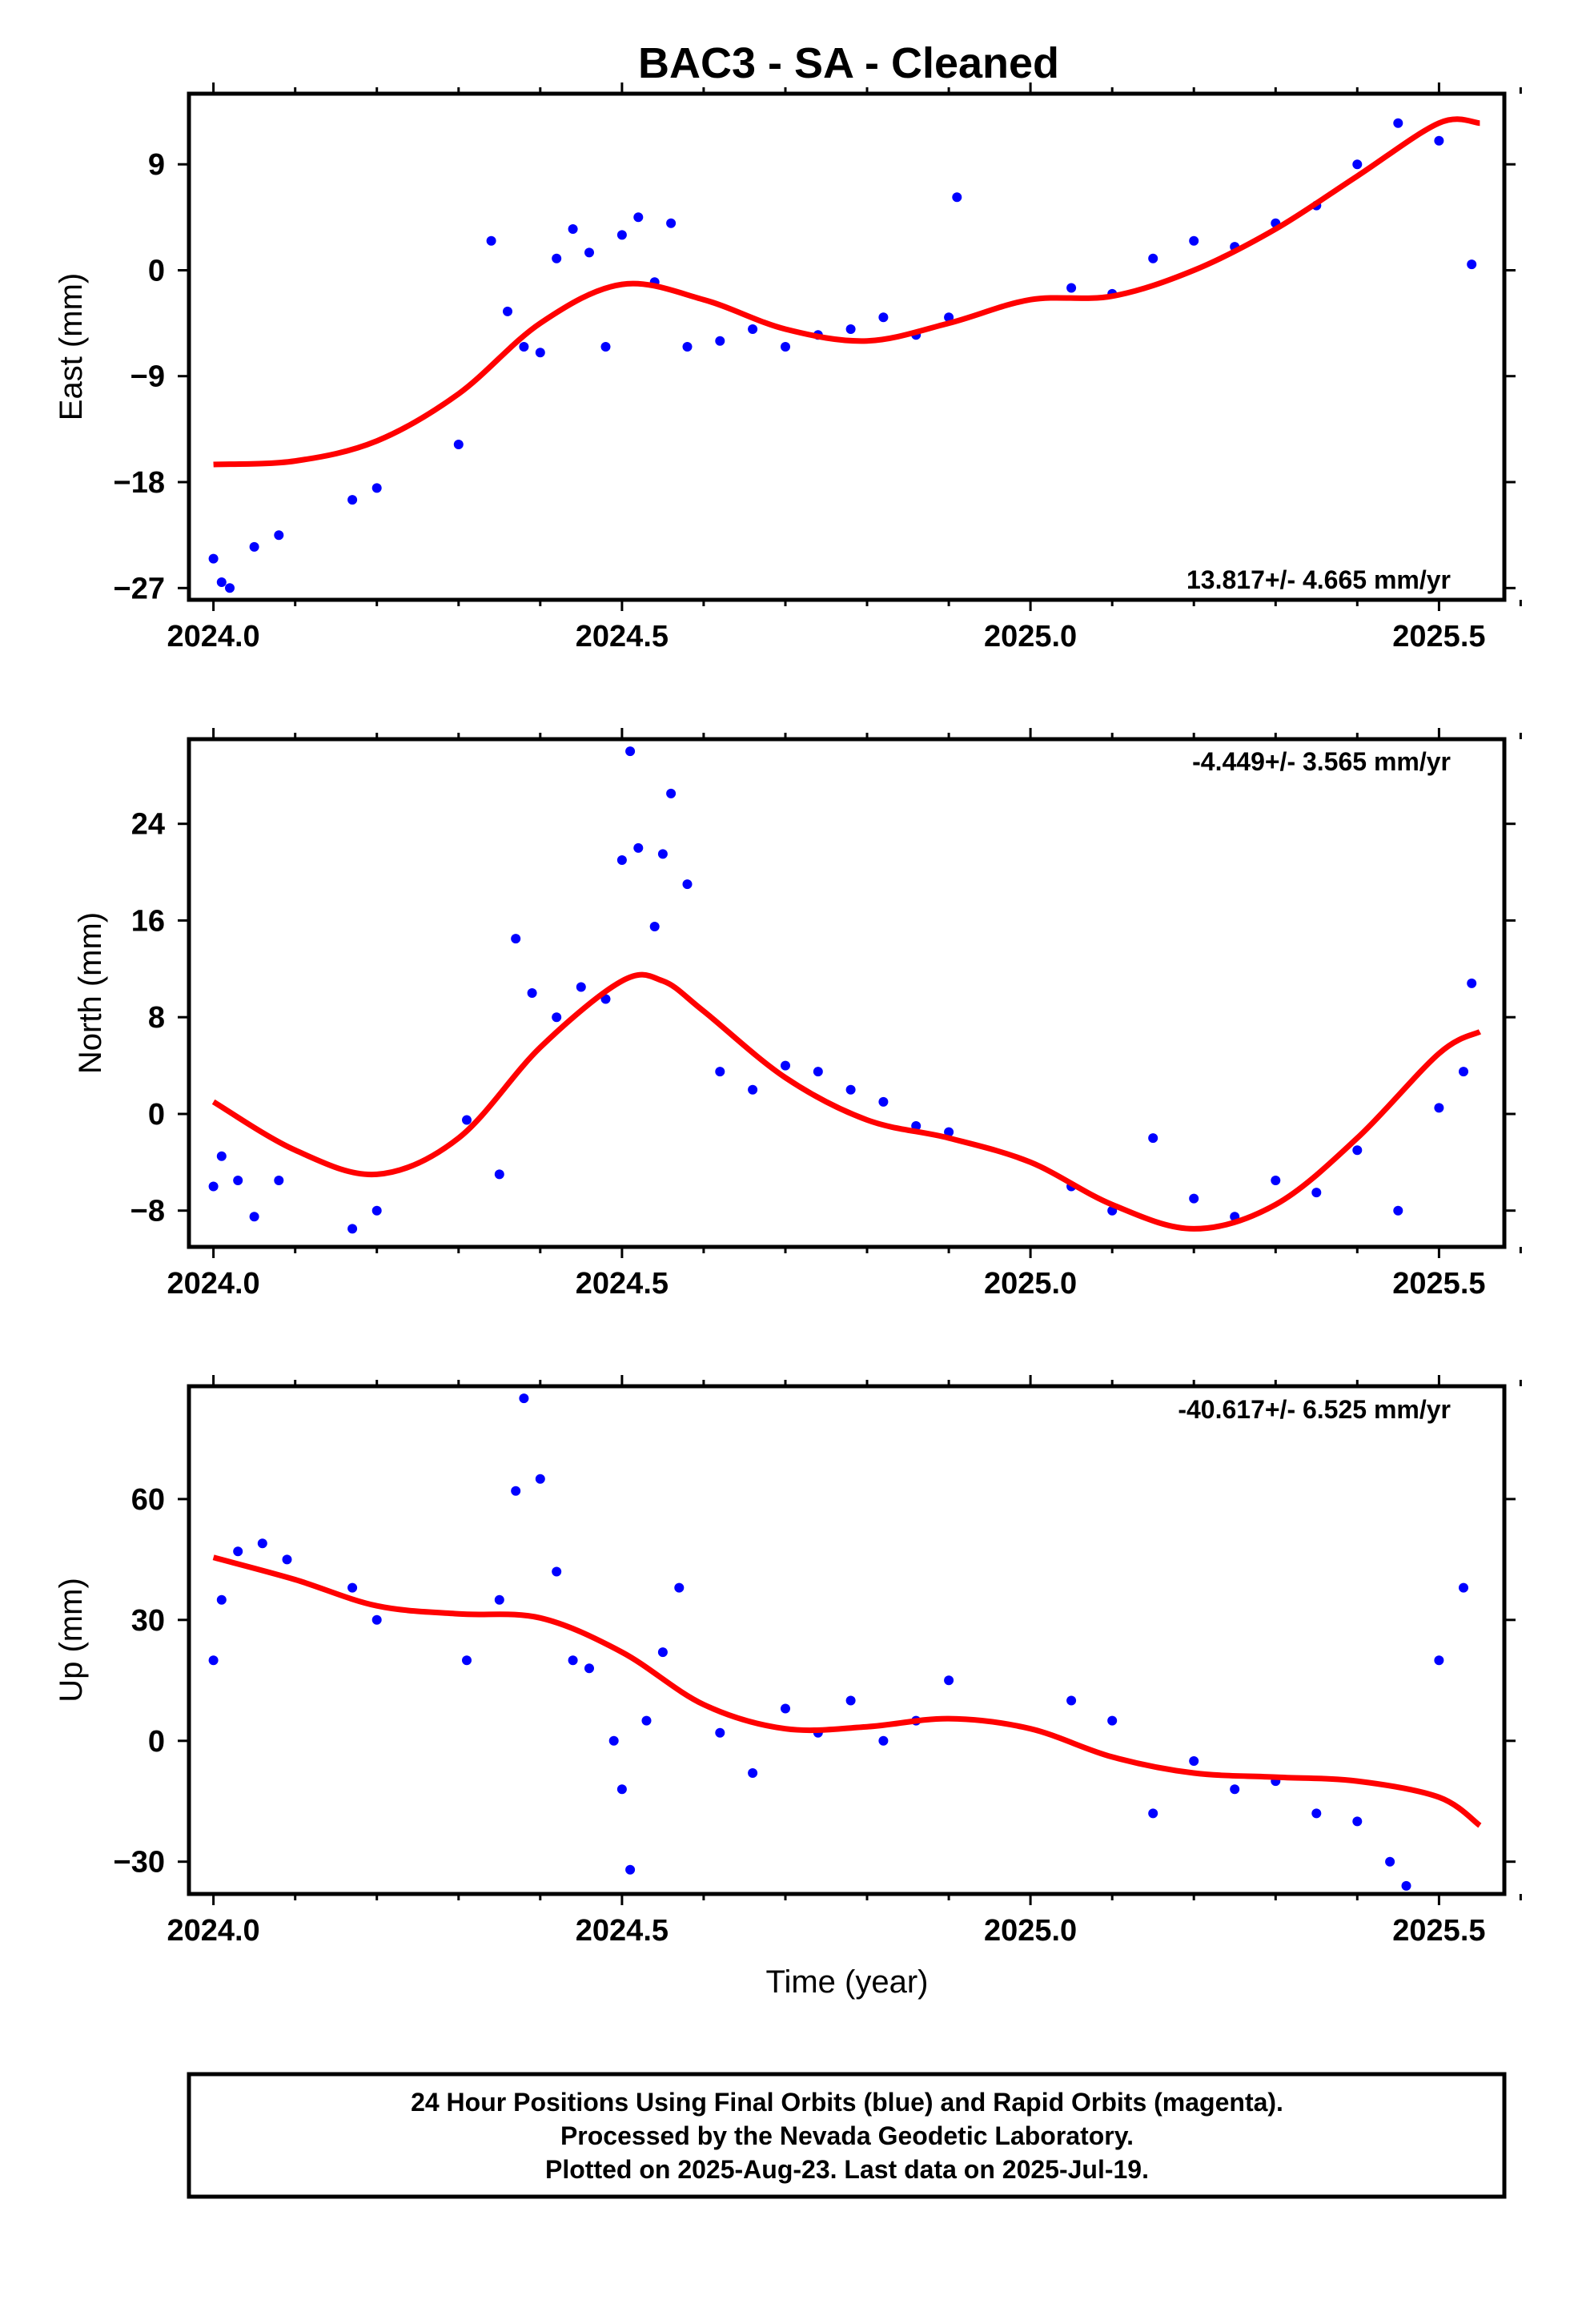 This screenshot has height=2324, width=1582. I want to click on y-tick-label: −27, so click(139, 588).